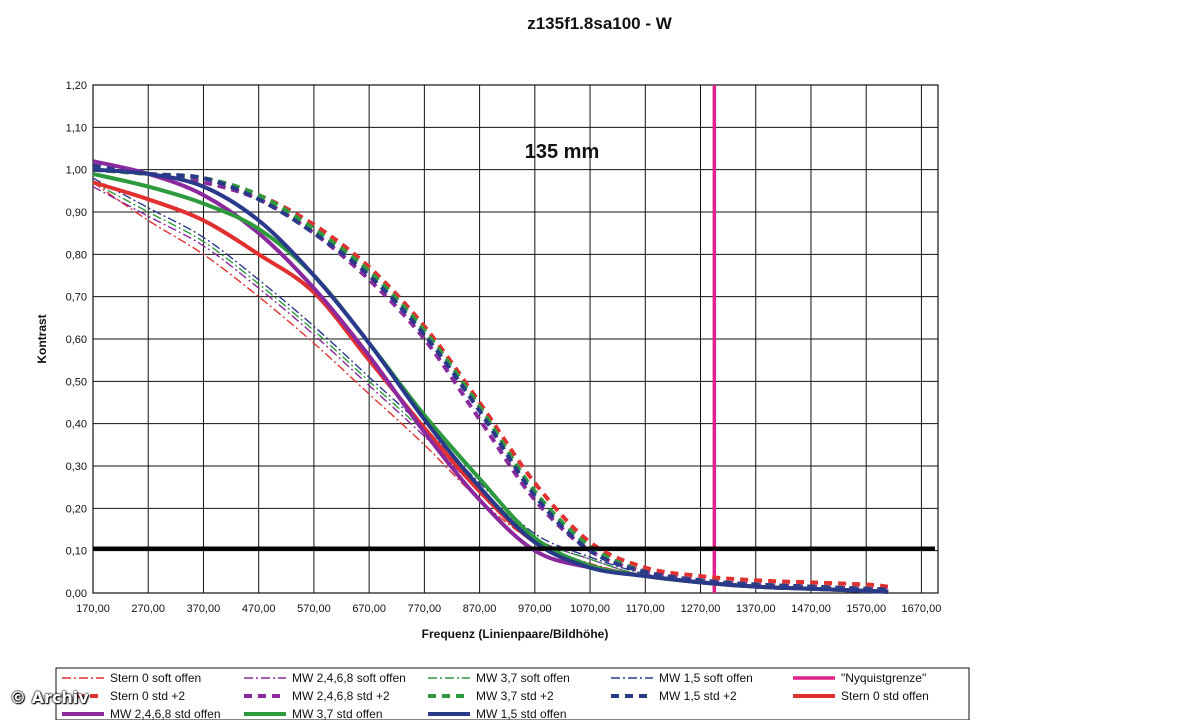  I want to click on y-tick-label: 0,70, so click(76, 298).